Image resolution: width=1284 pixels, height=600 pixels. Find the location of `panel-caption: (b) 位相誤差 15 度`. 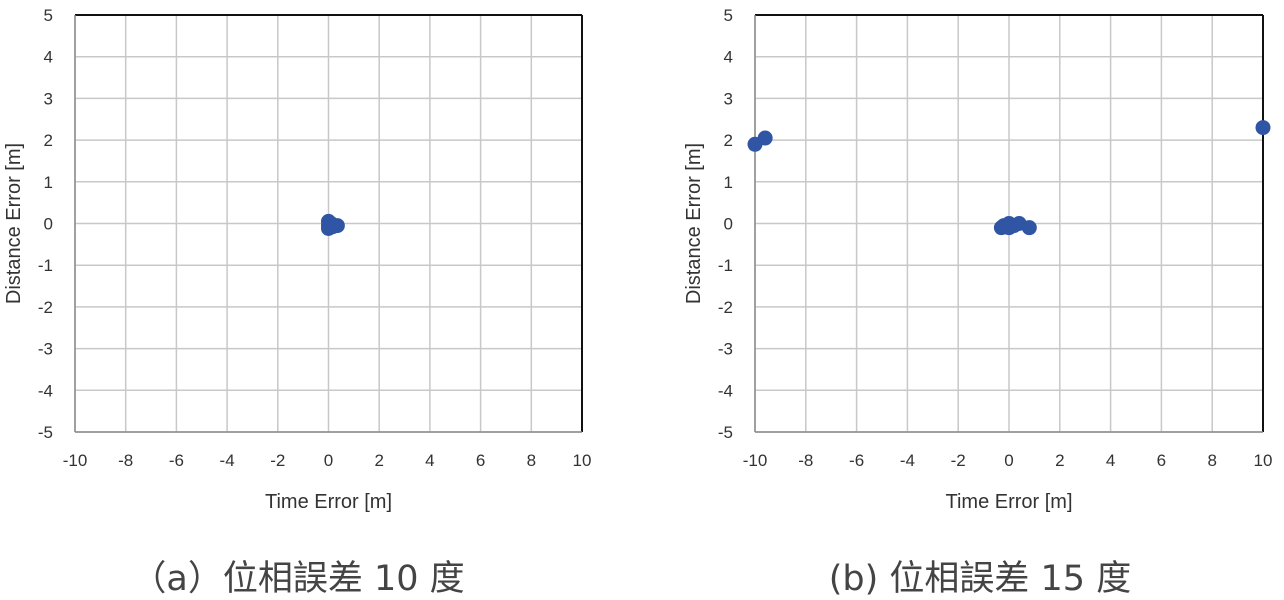

panel-caption: (b) 位相誤差 15 度 is located at coordinates (980, 579).